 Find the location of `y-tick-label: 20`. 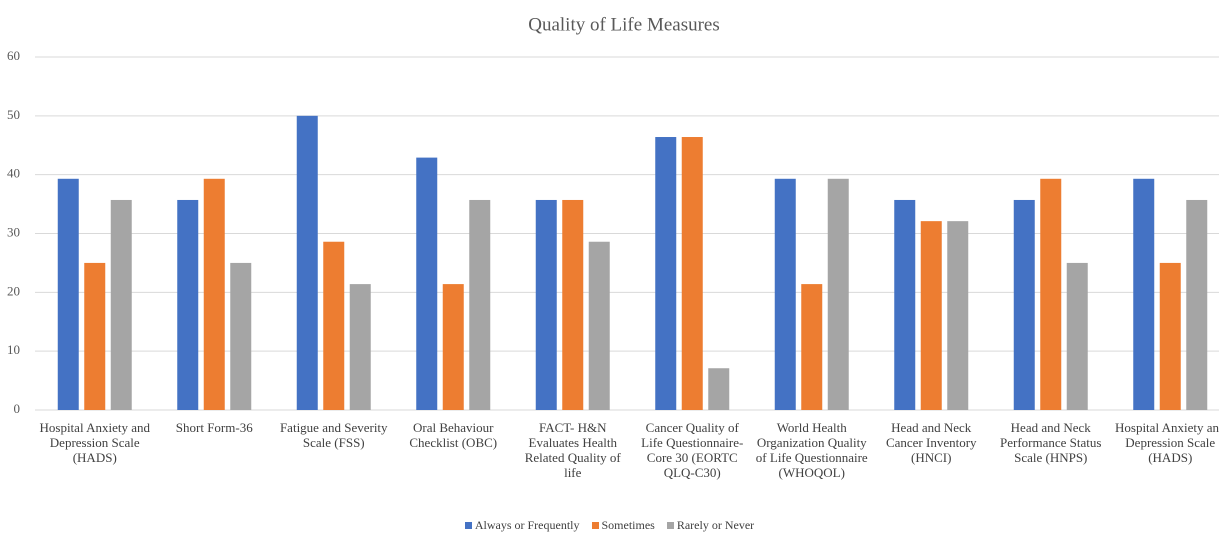

y-tick-label: 20 is located at coordinates (13, 290).